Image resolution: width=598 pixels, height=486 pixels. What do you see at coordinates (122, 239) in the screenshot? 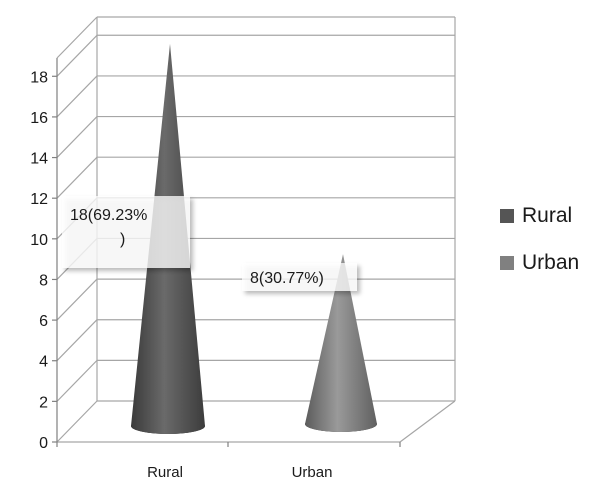
I see `data-label-rural-text: )` at bounding box center [122, 239].